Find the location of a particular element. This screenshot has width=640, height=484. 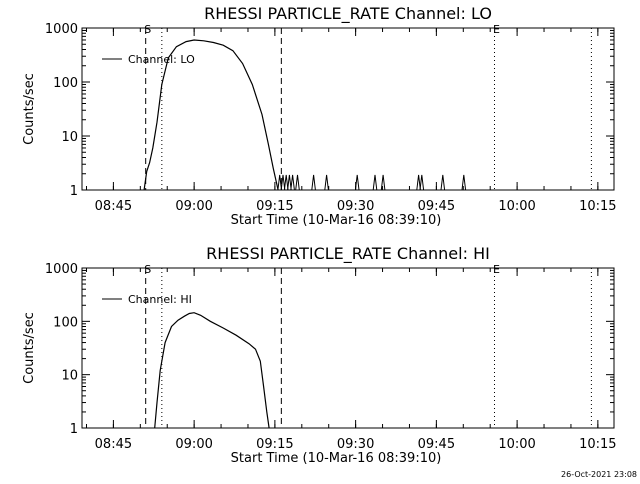

hi-xtick-label: 09:30 is located at coordinates (355, 444).